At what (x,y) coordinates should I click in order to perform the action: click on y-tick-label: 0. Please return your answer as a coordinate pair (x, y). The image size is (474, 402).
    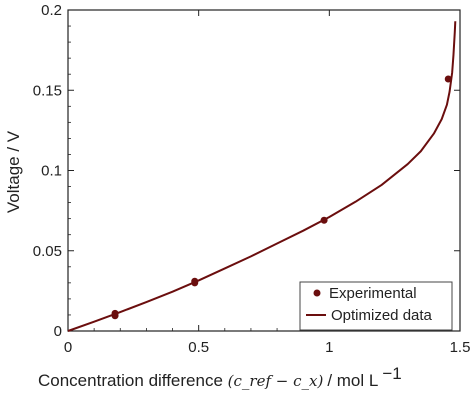
    Looking at the image, I should click on (58, 331).